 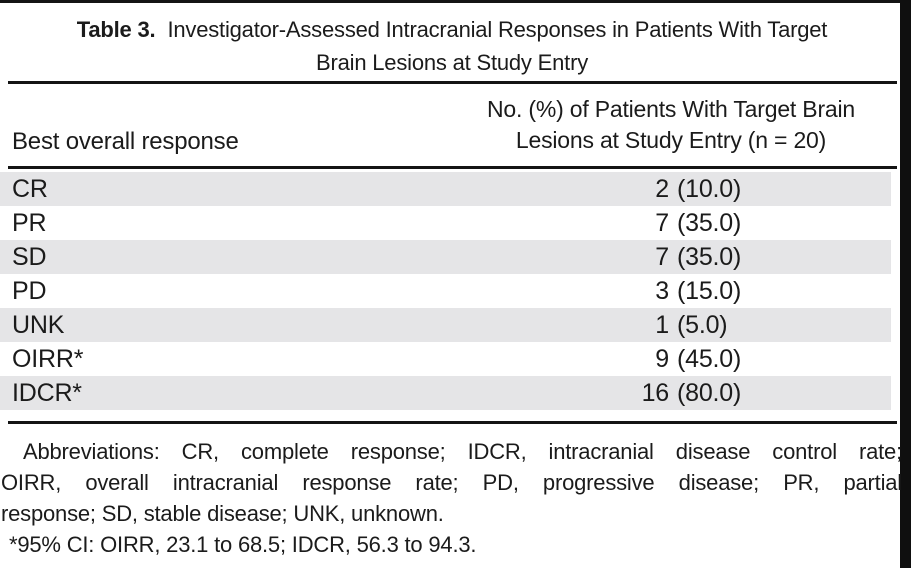 I want to click on row-value: 2 (10.0), so click(x=741, y=189).